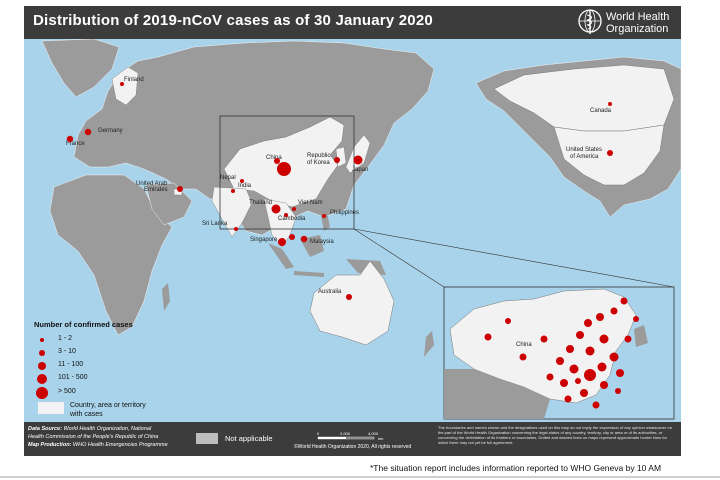  I want to click on inset-label-china: China, so click(524, 345).